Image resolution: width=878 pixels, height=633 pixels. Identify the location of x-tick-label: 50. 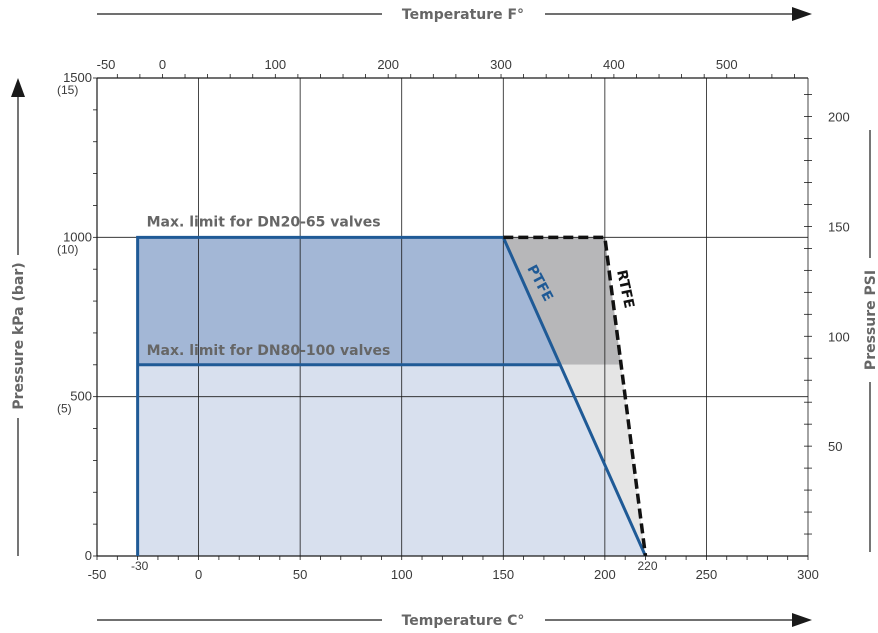
(300, 574).